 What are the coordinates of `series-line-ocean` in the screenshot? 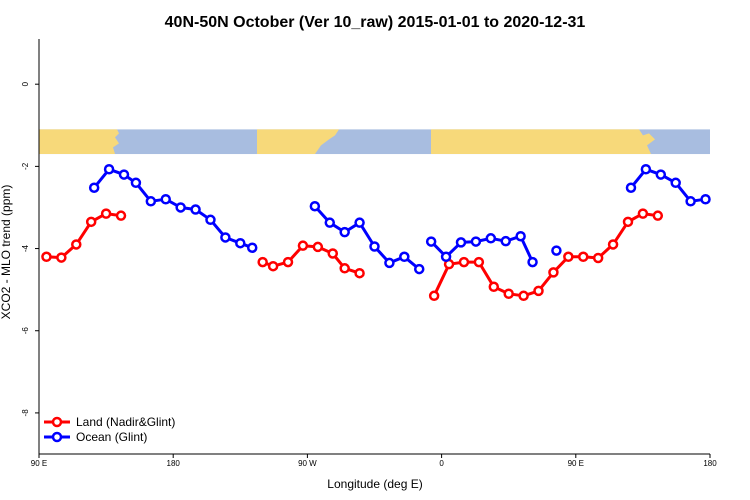 It's located at (667, 185).